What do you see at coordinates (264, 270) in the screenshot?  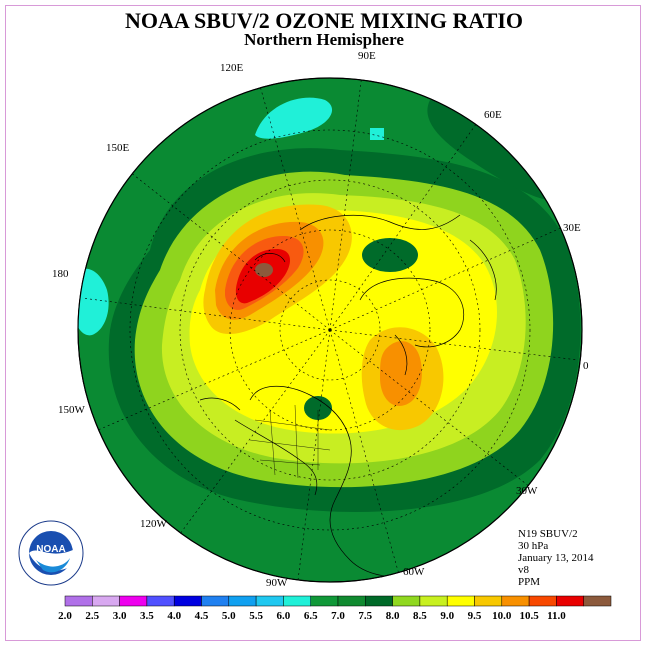 I see `contour-11-0-max` at bounding box center [264, 270].